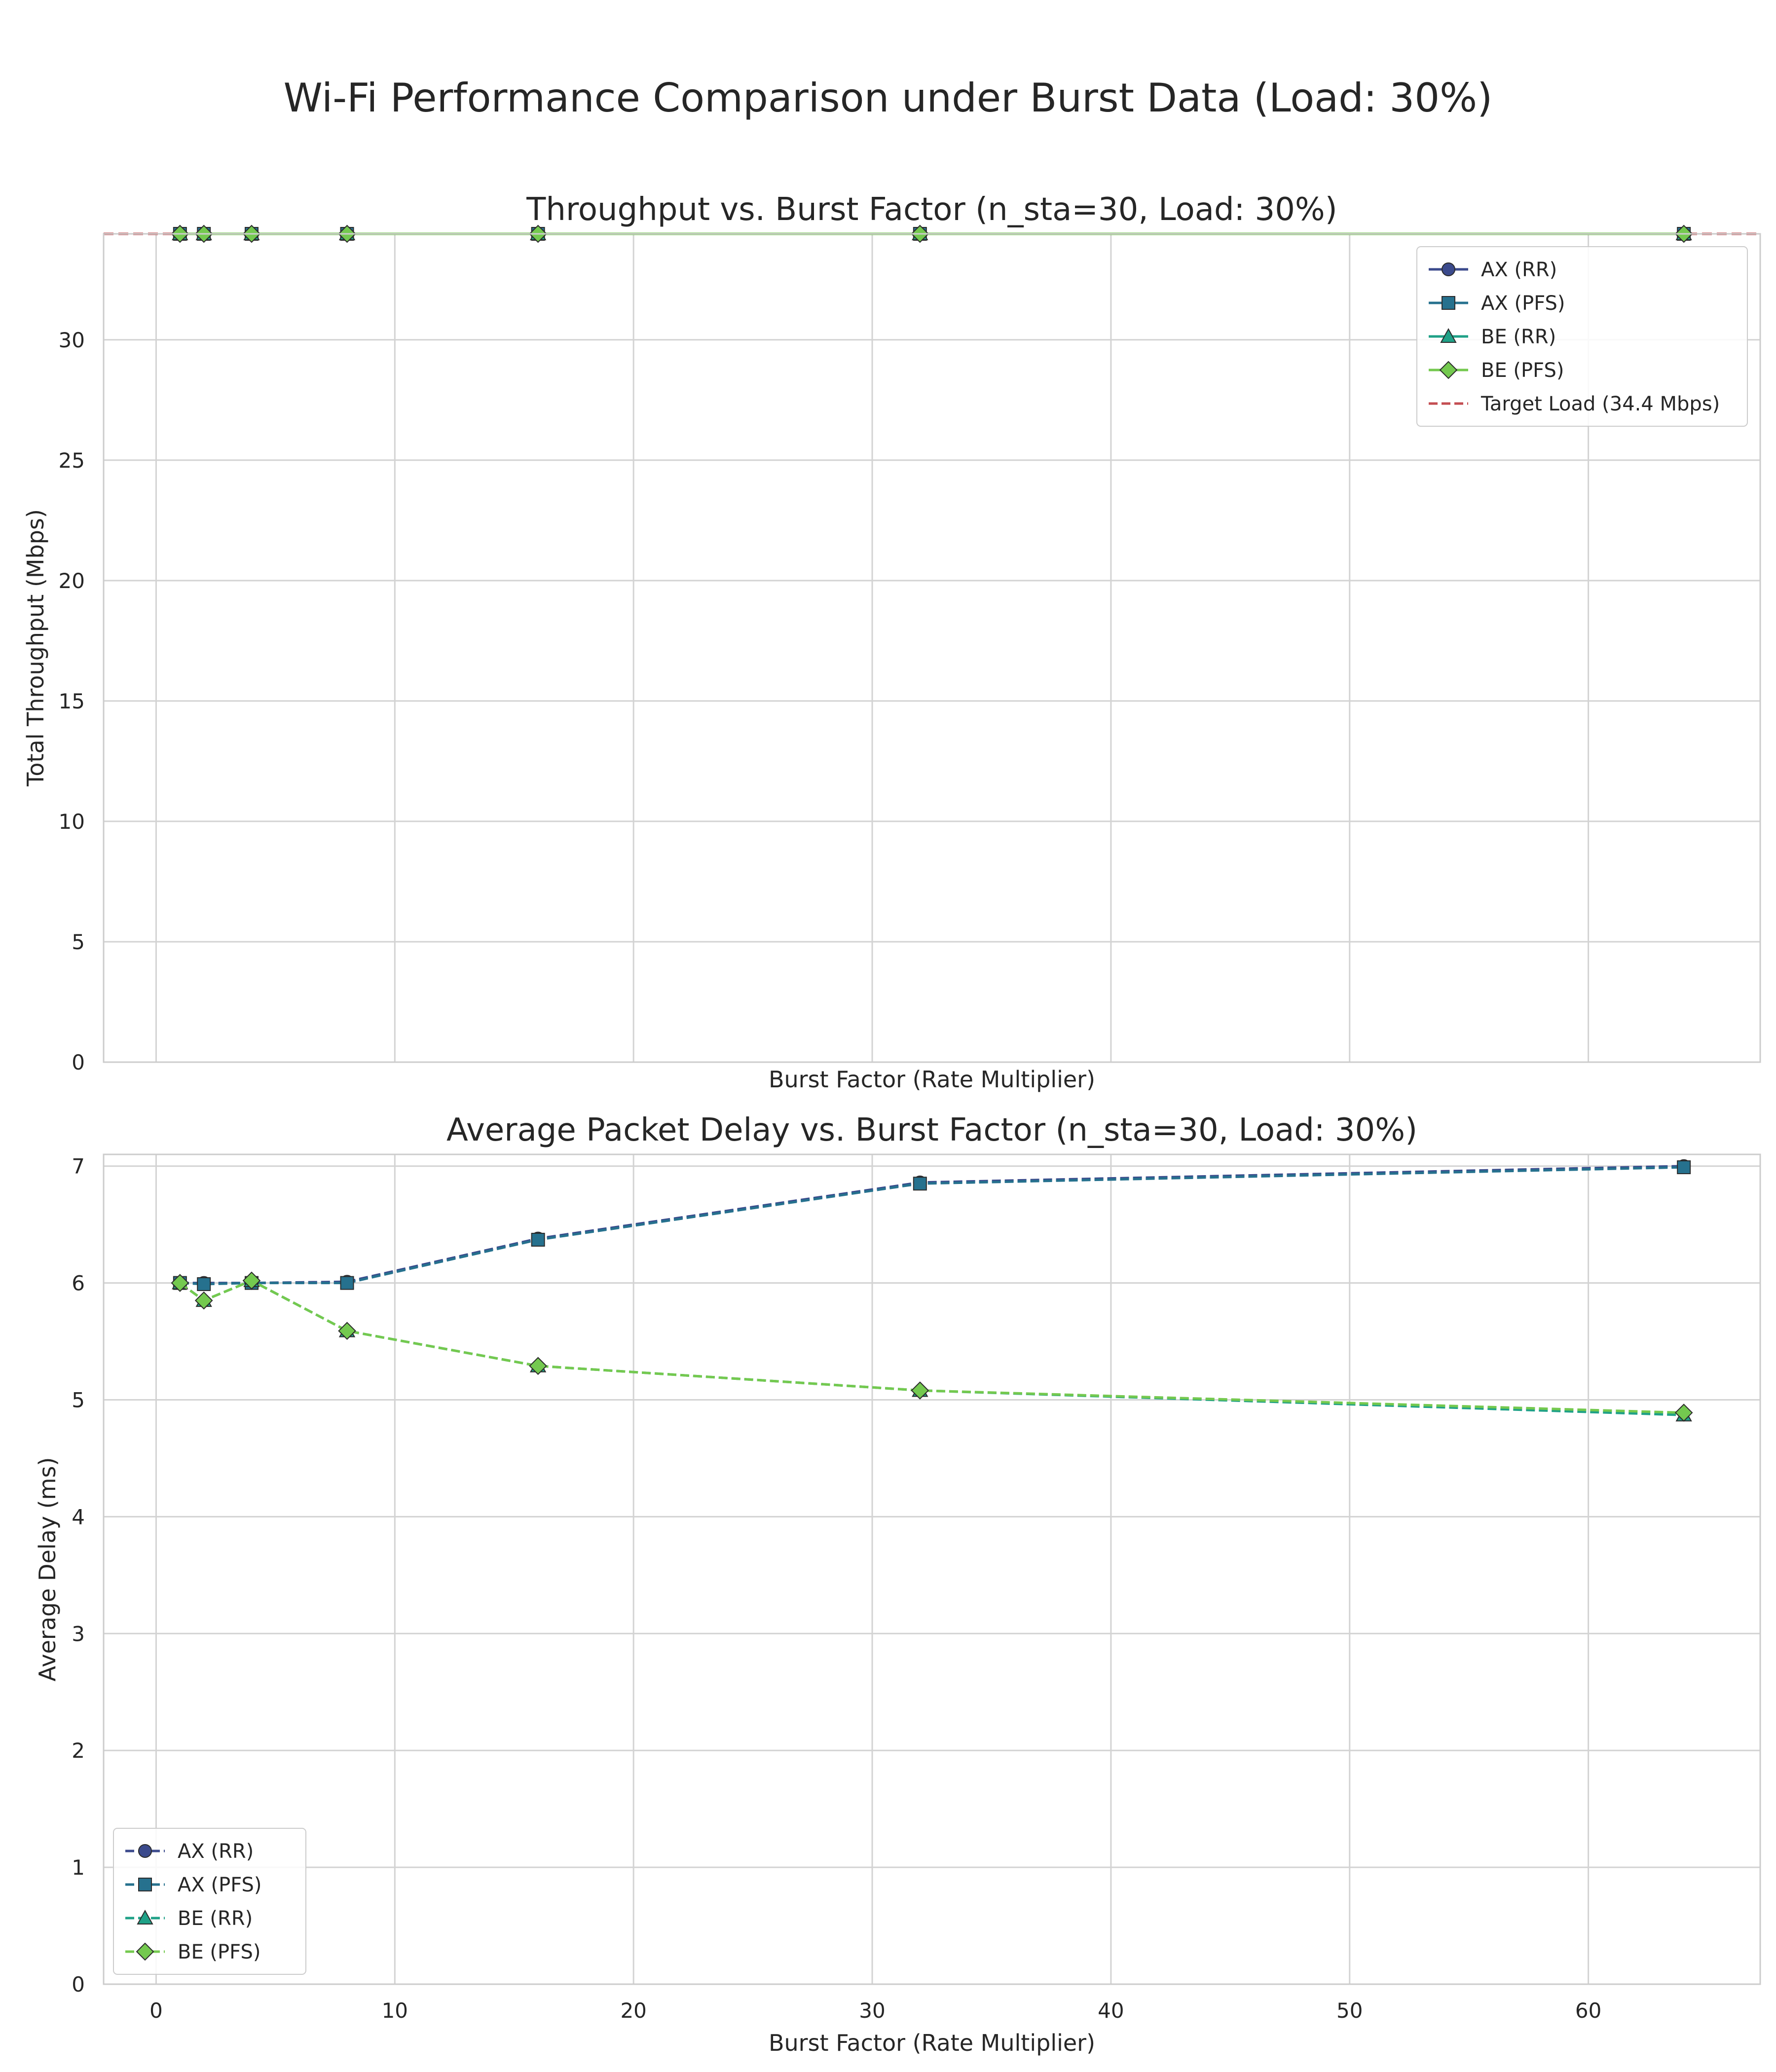  Describe the element at coordinates (156, 2011) in the screenshot. I see `delay-x-tick-label: 0` at that location.